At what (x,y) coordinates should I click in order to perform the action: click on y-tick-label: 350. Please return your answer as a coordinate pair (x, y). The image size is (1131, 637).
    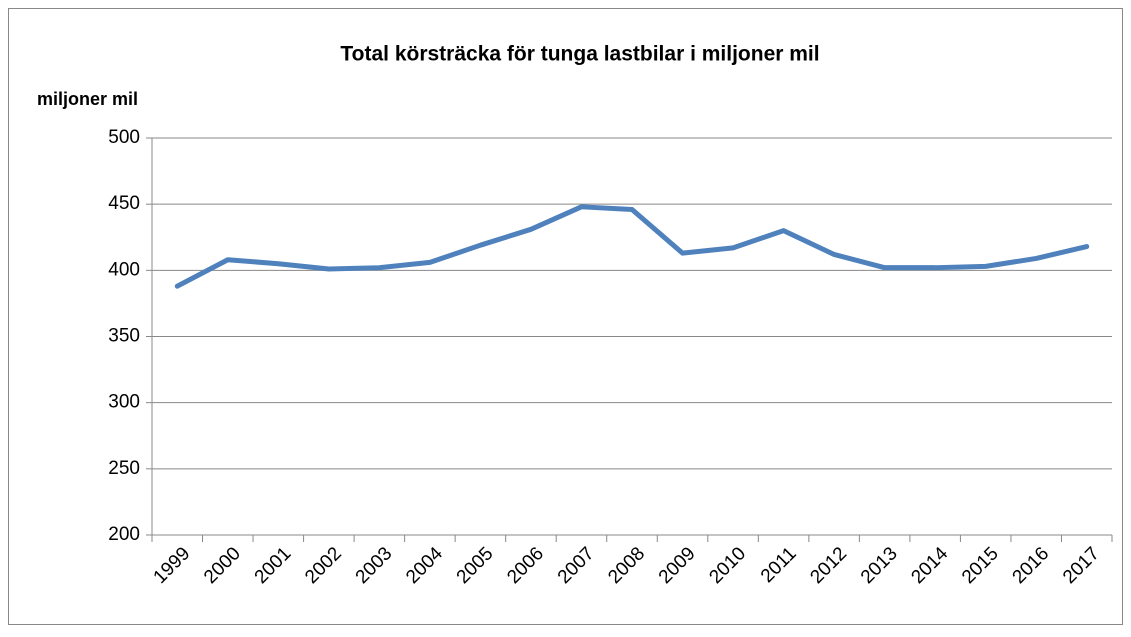
    Looking at the image, I should click on (124, 336).